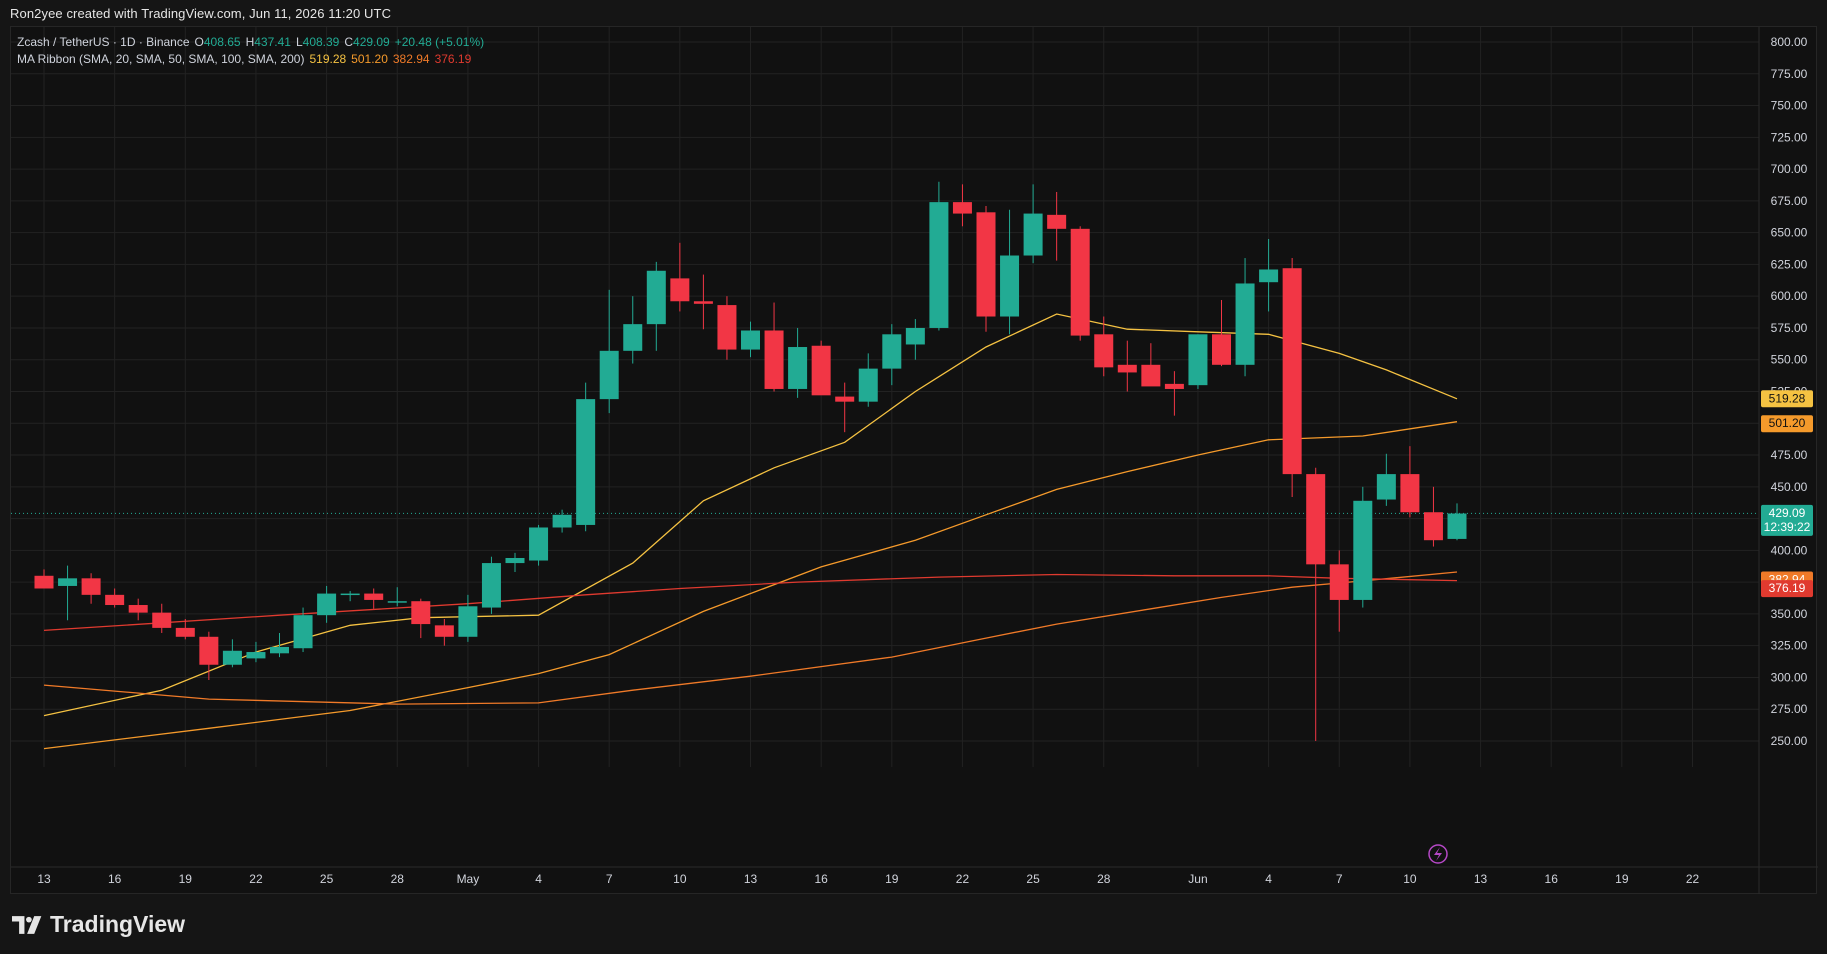  I want to click on x-tick-label: 10, so click(680, 879).